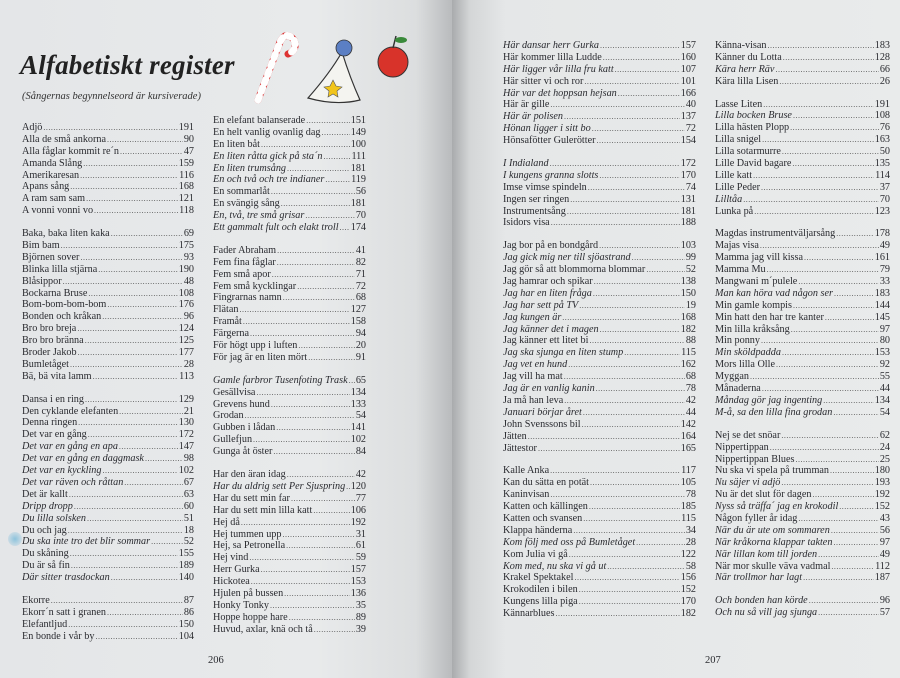 The width and height of the screenshot is (900, 678). I want to click on song-title: Fingrarnas namn, so click(247, 298).